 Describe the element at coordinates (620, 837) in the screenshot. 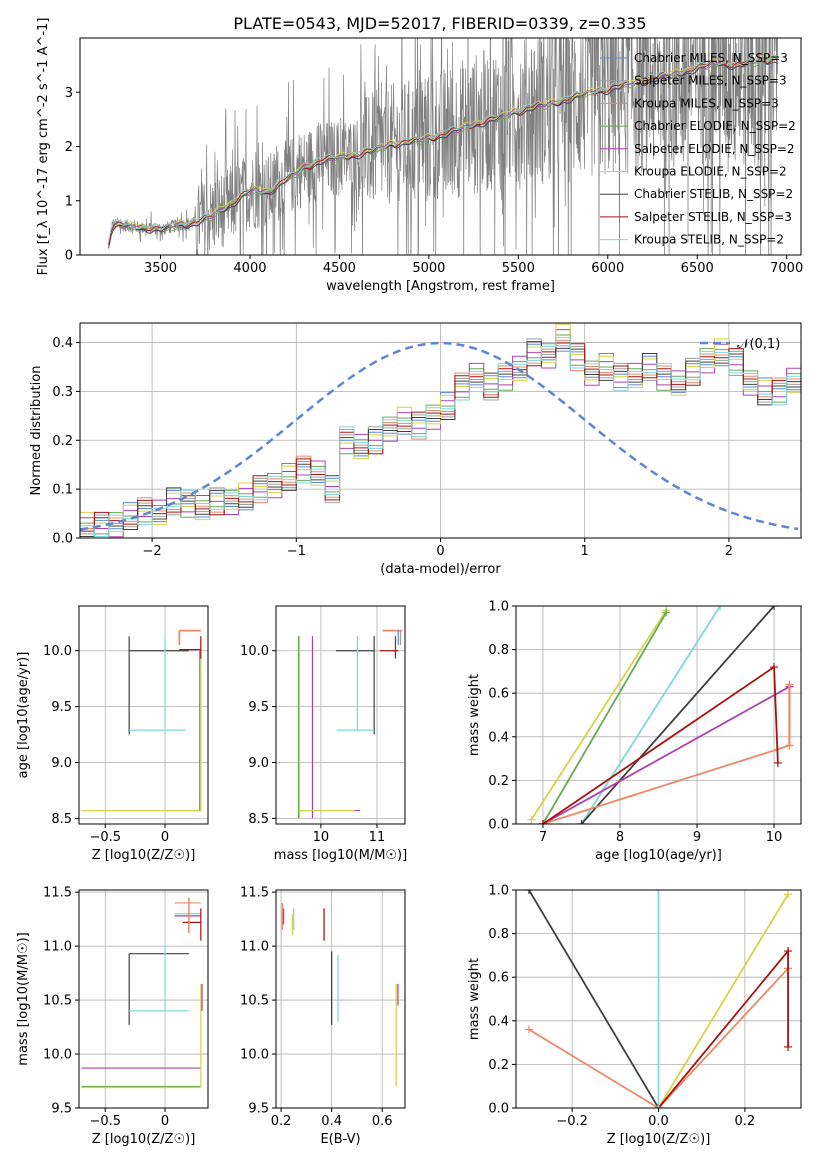

I see `x-tick-label: 8` at that location.